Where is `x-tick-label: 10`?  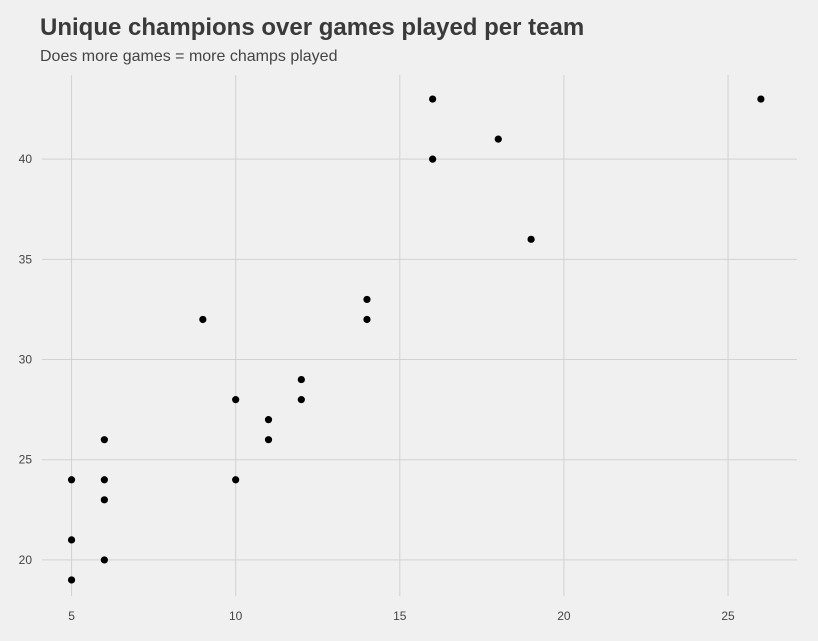 x-tick-label: 10 is located at coordinates (236, 616).